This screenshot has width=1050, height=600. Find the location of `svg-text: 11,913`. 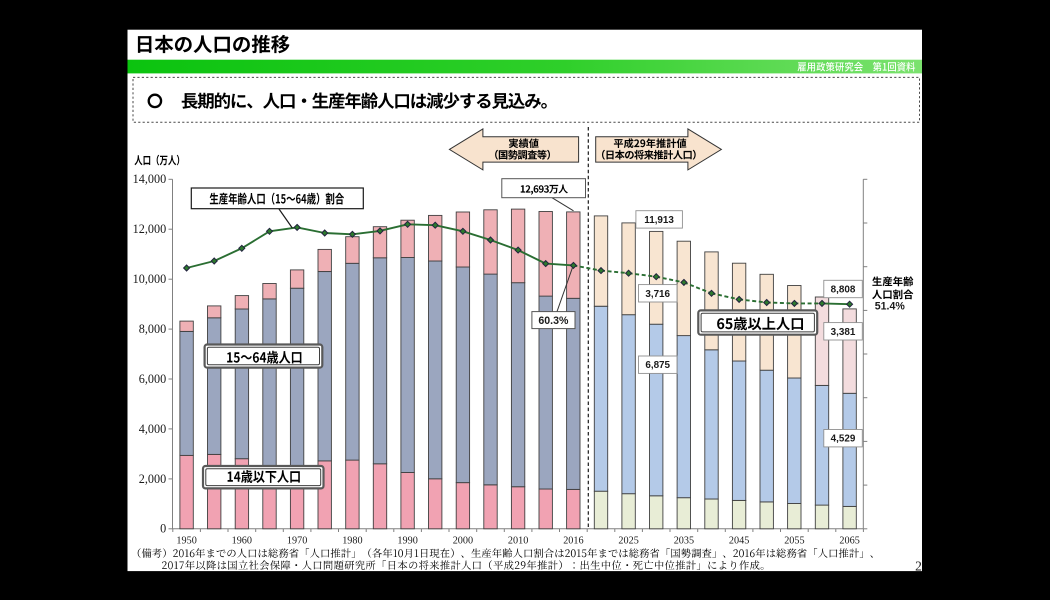

svg-text: 11,913 is located at coordinates (659, 220).